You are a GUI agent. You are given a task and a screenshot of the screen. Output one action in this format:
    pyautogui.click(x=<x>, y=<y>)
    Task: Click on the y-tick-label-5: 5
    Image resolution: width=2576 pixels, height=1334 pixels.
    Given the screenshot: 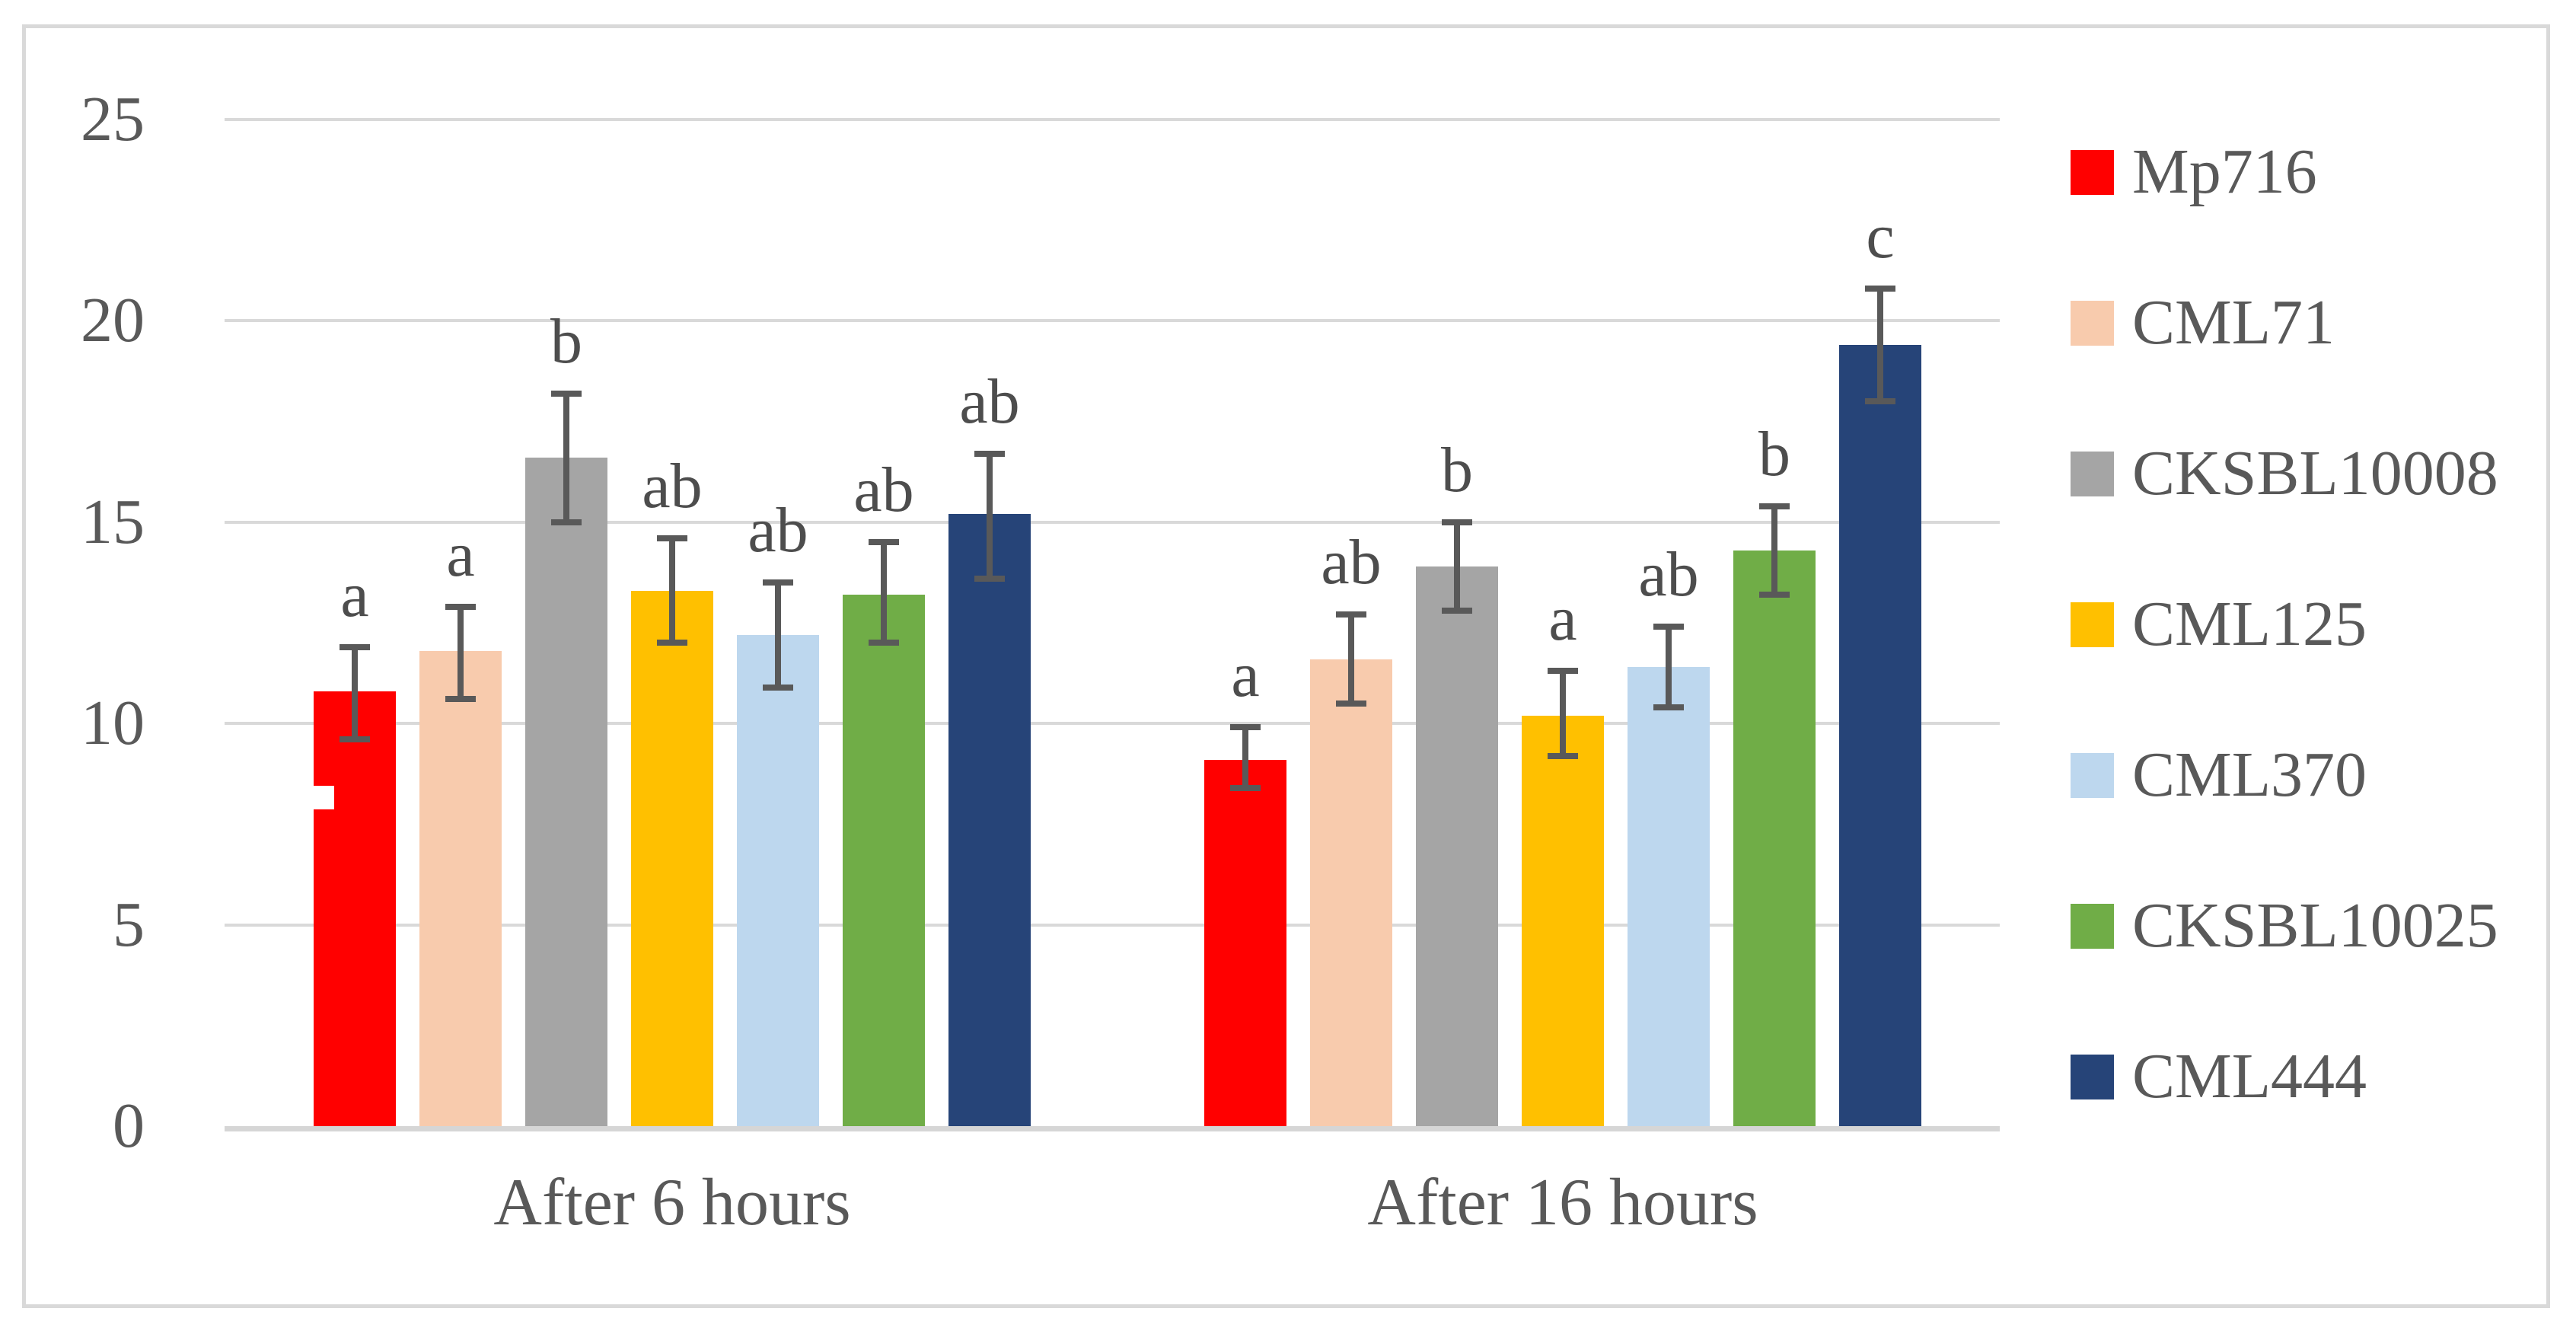 What is the action you would take?
    pyautogui.click(x=129, y=924)
    